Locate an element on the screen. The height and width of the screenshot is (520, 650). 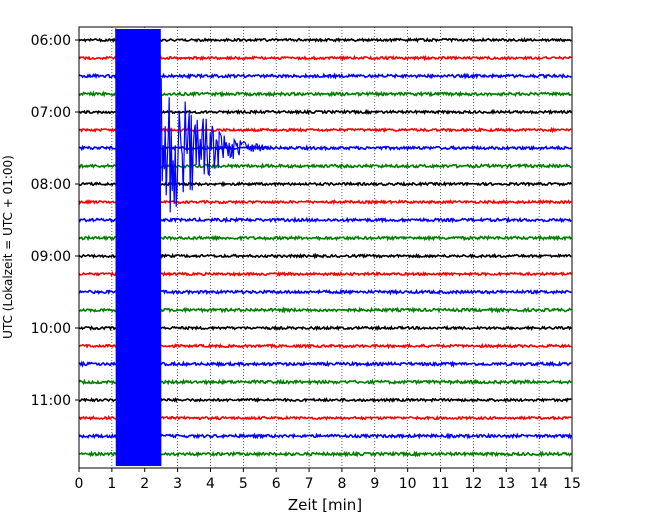
x-tick-label-7: 7 is located at coordinates (309, 484).